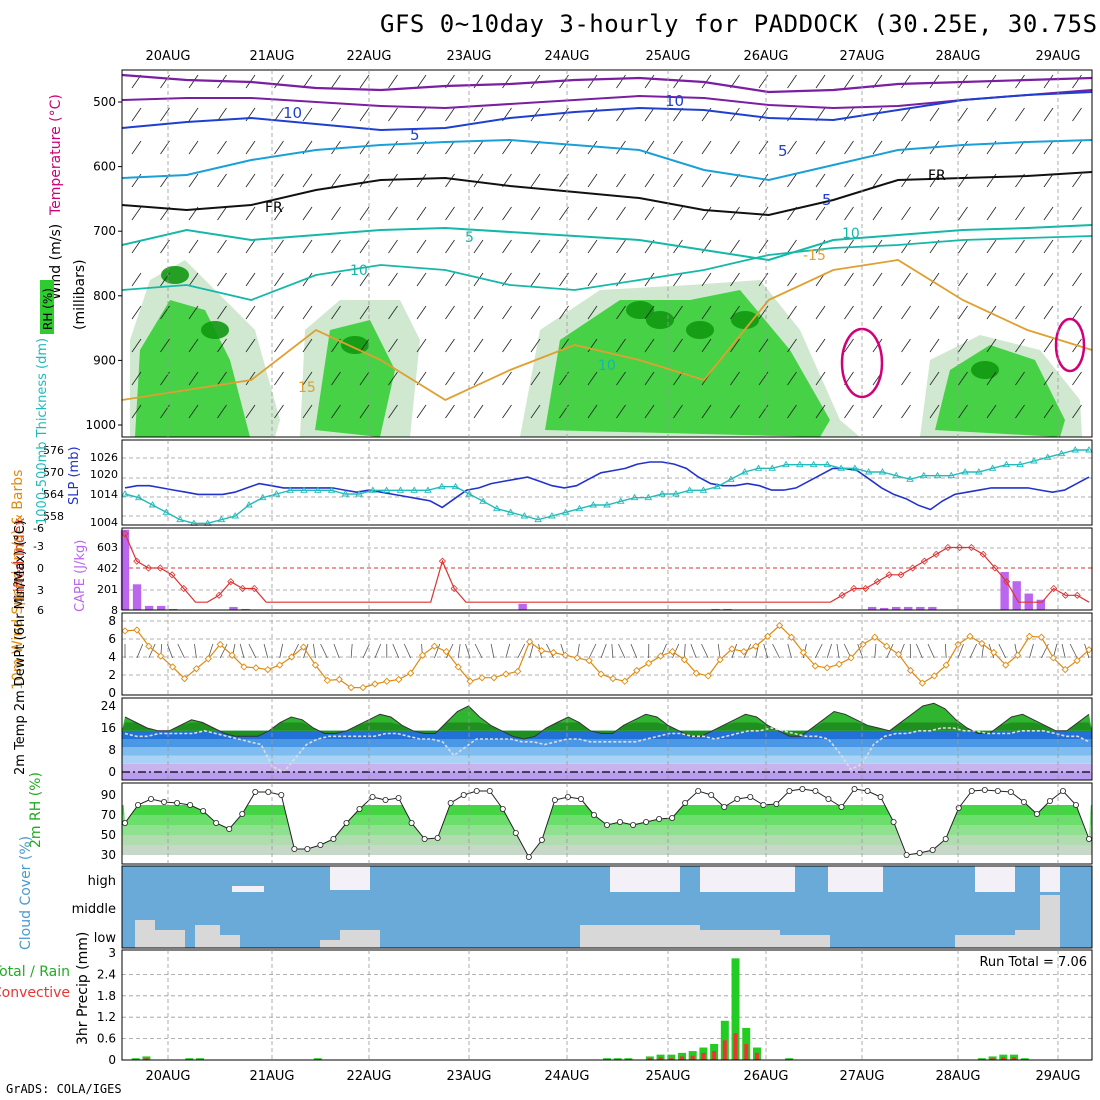 This screenshot has height=1100, width=1100. What do you see at coordinates (38, 528) in the screenshot?
I see `lifted-index-tick-label: -6` at bounding box center [38, 528].